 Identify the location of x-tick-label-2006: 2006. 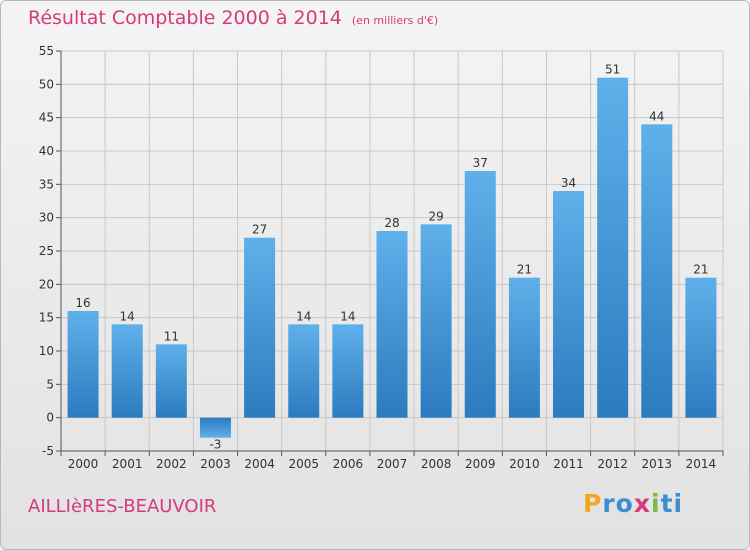
(348, 464).